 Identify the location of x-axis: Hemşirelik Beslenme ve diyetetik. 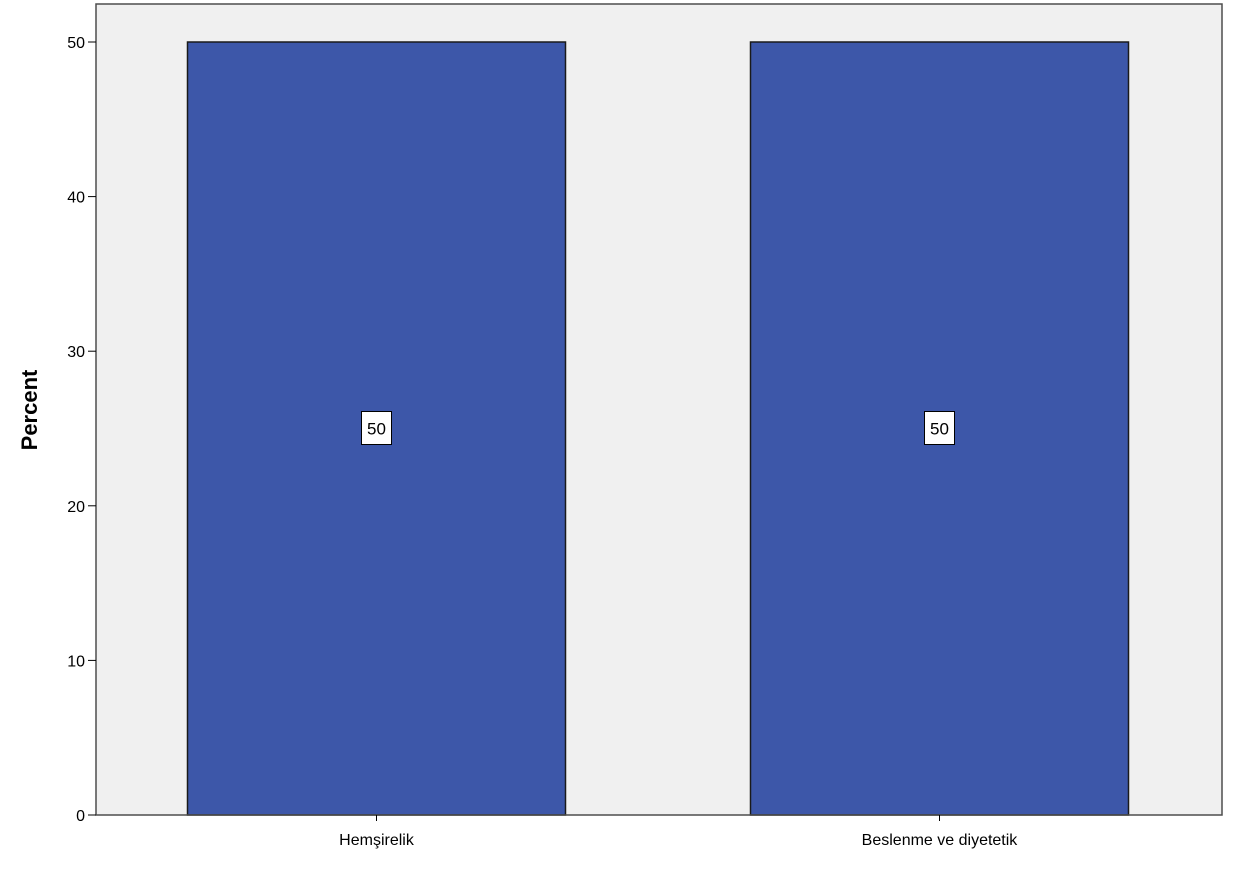
(678, 832).